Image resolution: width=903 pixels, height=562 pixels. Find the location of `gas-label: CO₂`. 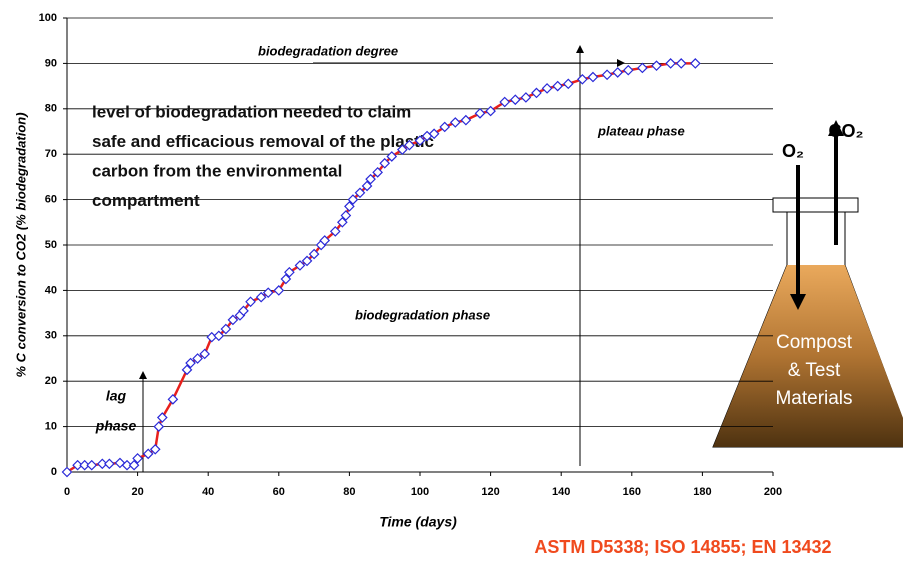

gas-label: CO₂ is located at coordinates (846, 131).